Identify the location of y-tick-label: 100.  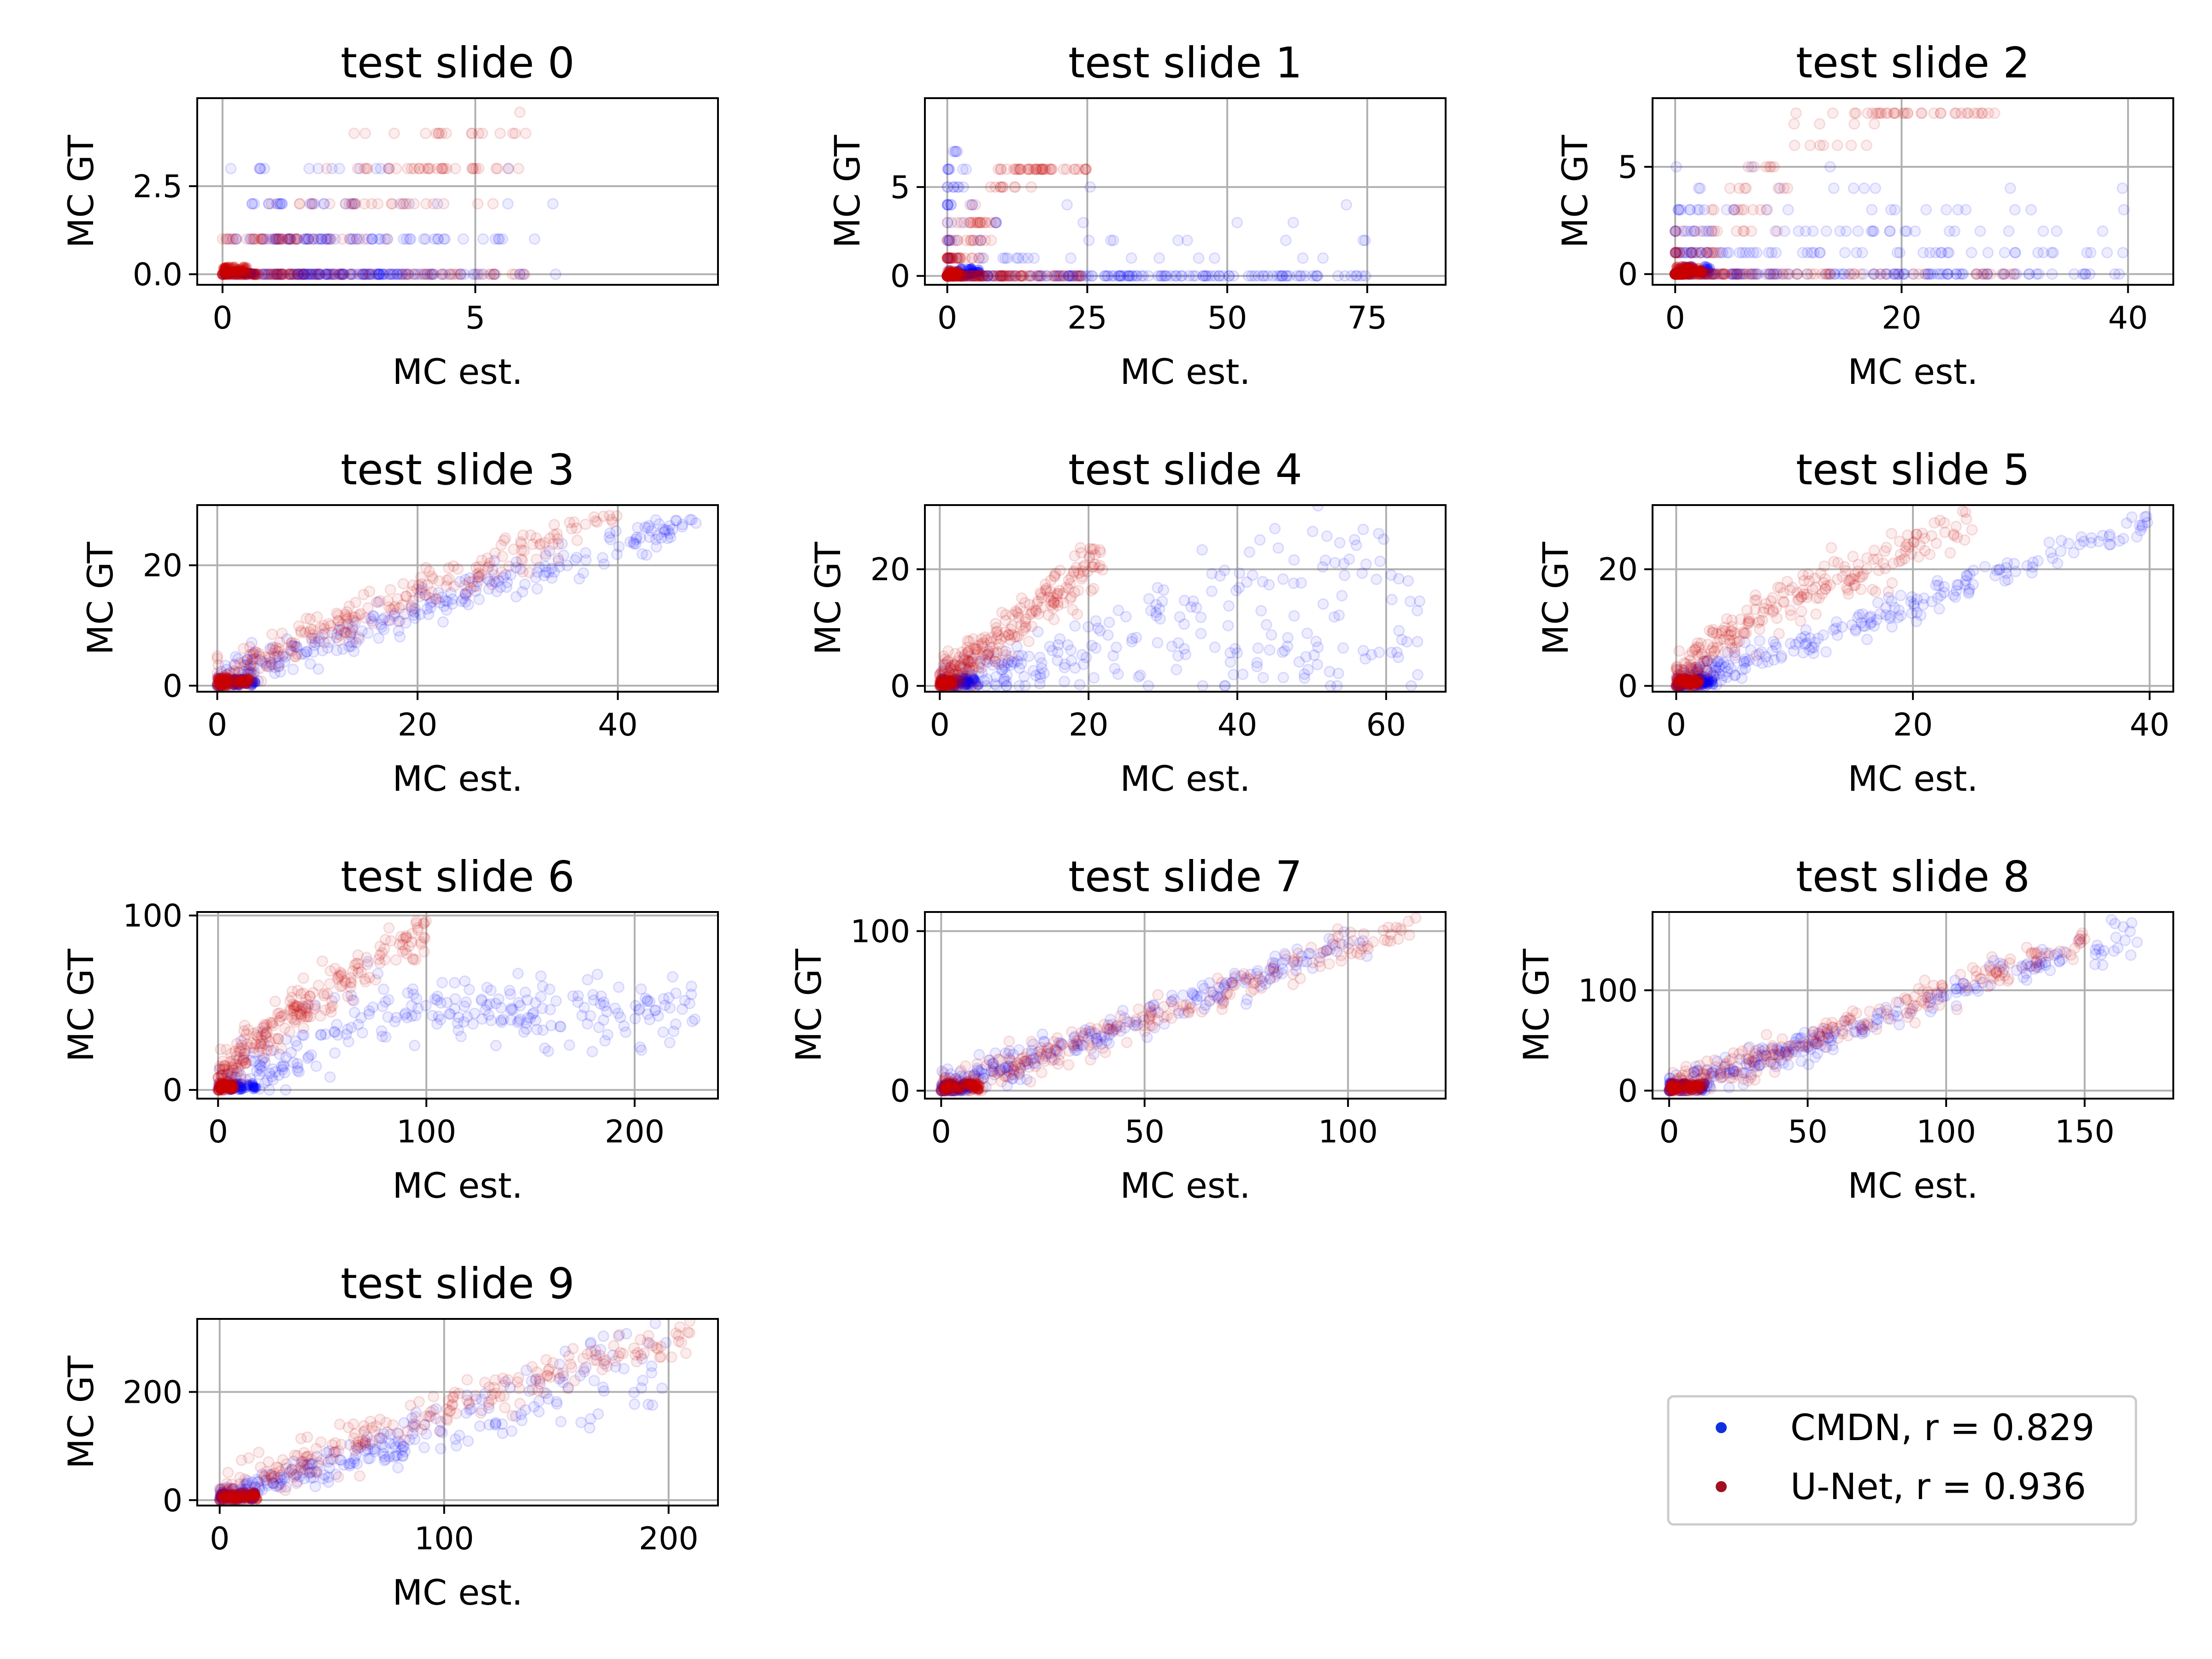
(880, 932).